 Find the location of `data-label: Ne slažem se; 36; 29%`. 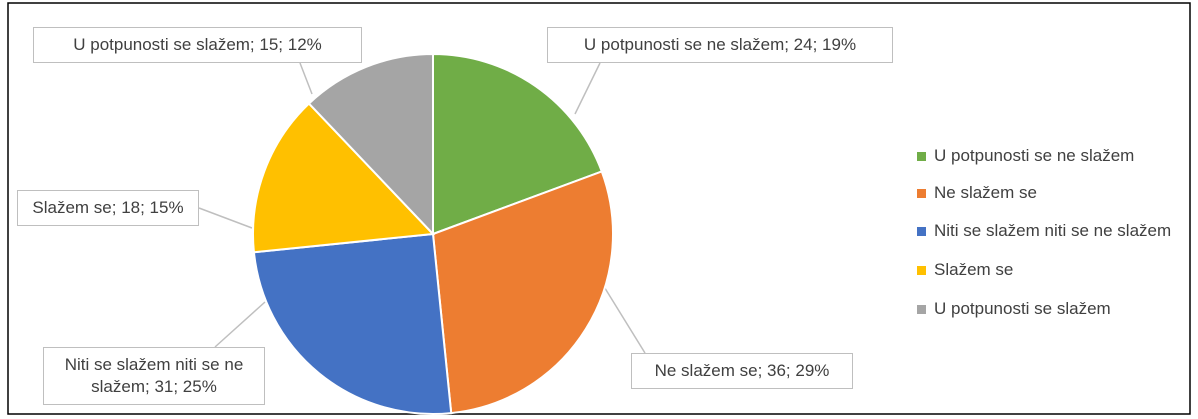

data-label: Ne slažem se; 36; 29% is located at coordinates (742, 371).